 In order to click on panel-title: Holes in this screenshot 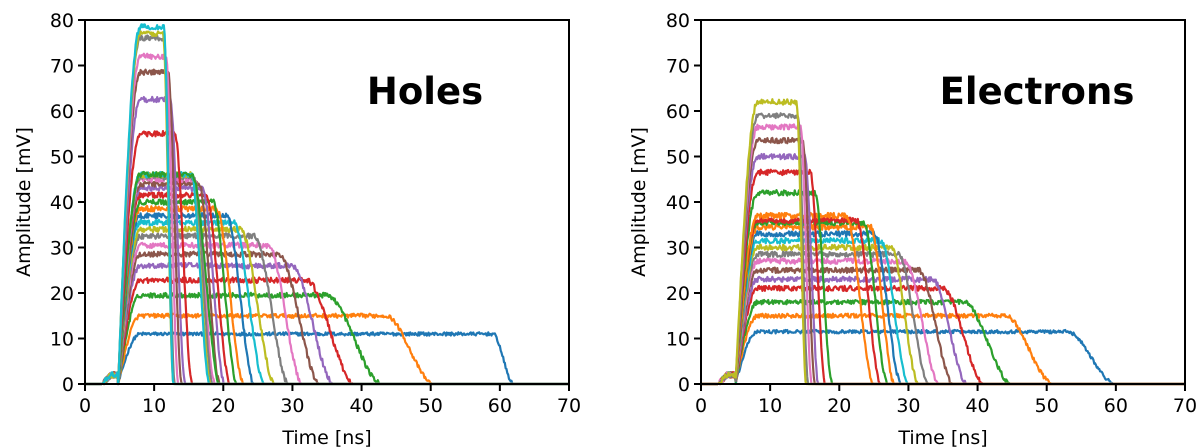, I will do `click(425, 91)`.